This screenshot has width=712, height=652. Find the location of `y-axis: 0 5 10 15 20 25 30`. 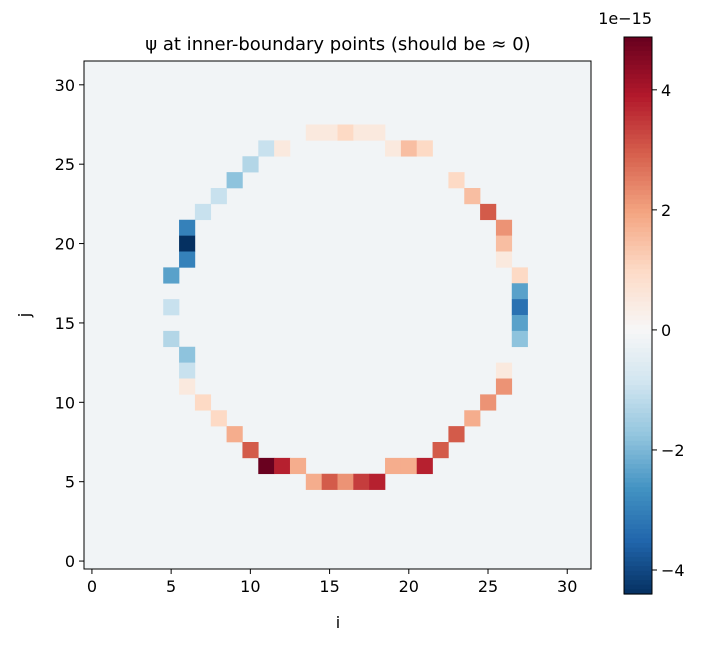

y-axis: 0 5 10 15 20 25 30 is located at coordinates (69, 323).